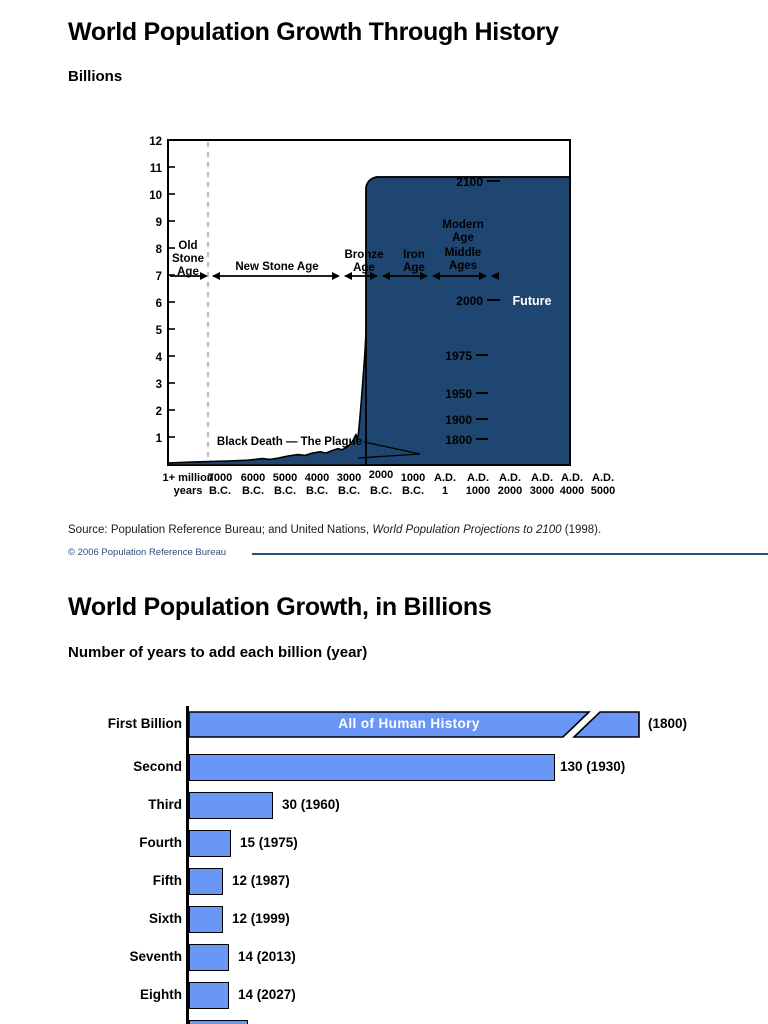  What do you see at coordinates (463, 266) in the screenshot?
I see `svg-text: Ages` at bounding box center [463, 266].